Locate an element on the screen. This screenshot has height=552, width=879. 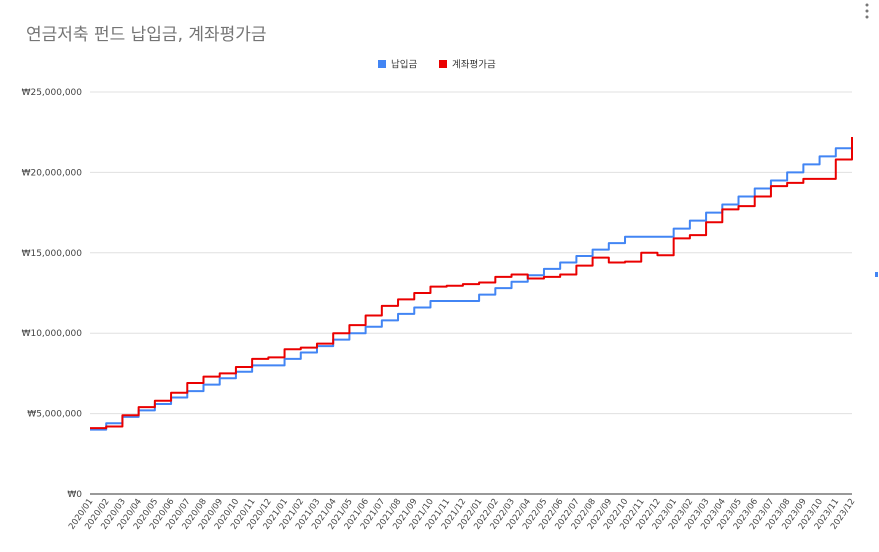
y-tick-label: ₩0 is located at coordinates (74, 495).